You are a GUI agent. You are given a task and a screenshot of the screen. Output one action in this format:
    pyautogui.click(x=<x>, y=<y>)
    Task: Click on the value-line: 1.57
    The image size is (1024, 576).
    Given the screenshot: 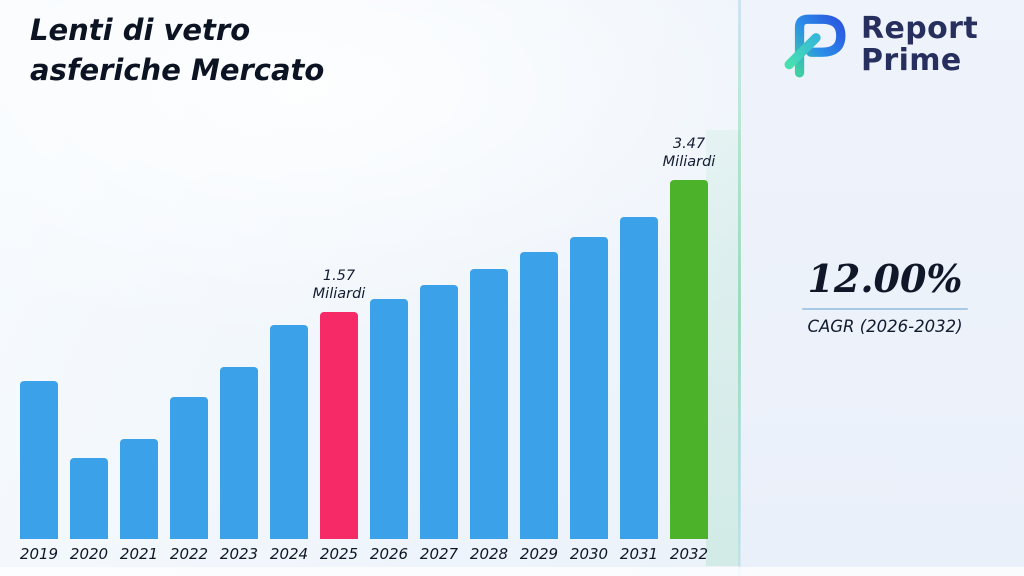 What is the action you would take?
    pyautogui.click(x=339, y=275)
    